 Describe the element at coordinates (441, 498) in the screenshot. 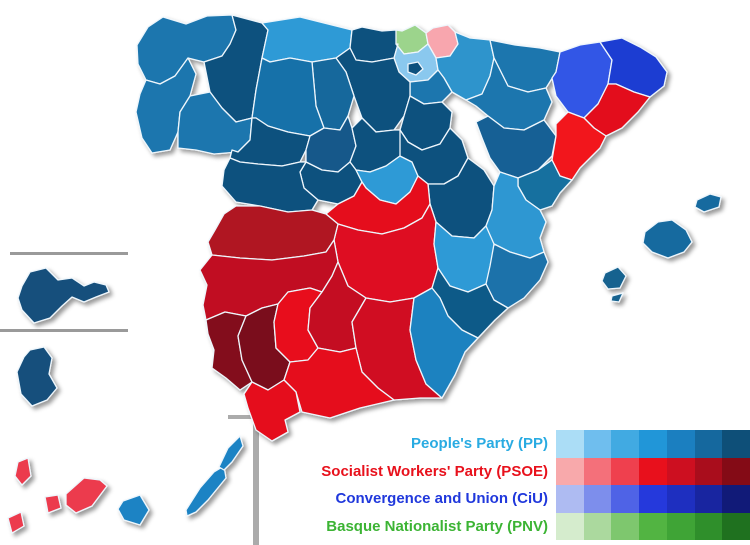

I see `legend-label-ciu: Convergence and Union (CiU)` at that location.